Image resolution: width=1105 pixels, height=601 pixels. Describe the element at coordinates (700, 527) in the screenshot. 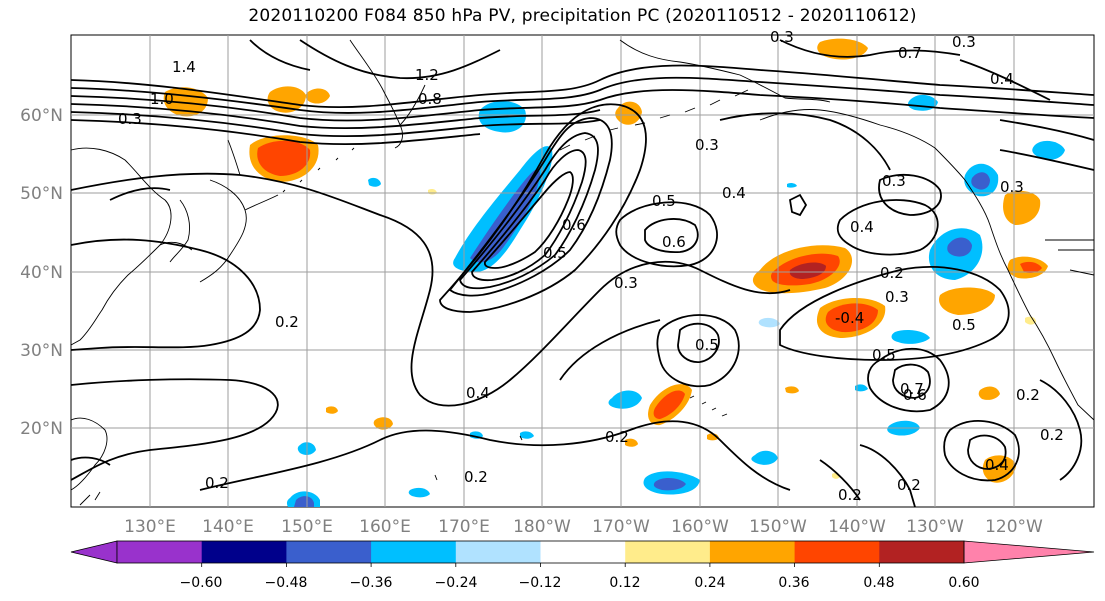

I see `lon-label: 160°W` at that location.